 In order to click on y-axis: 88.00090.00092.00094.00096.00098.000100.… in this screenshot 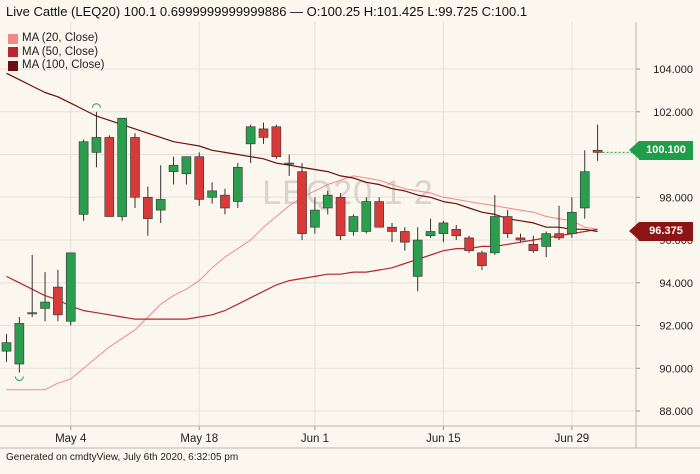, I will do `click(664, 241)`.